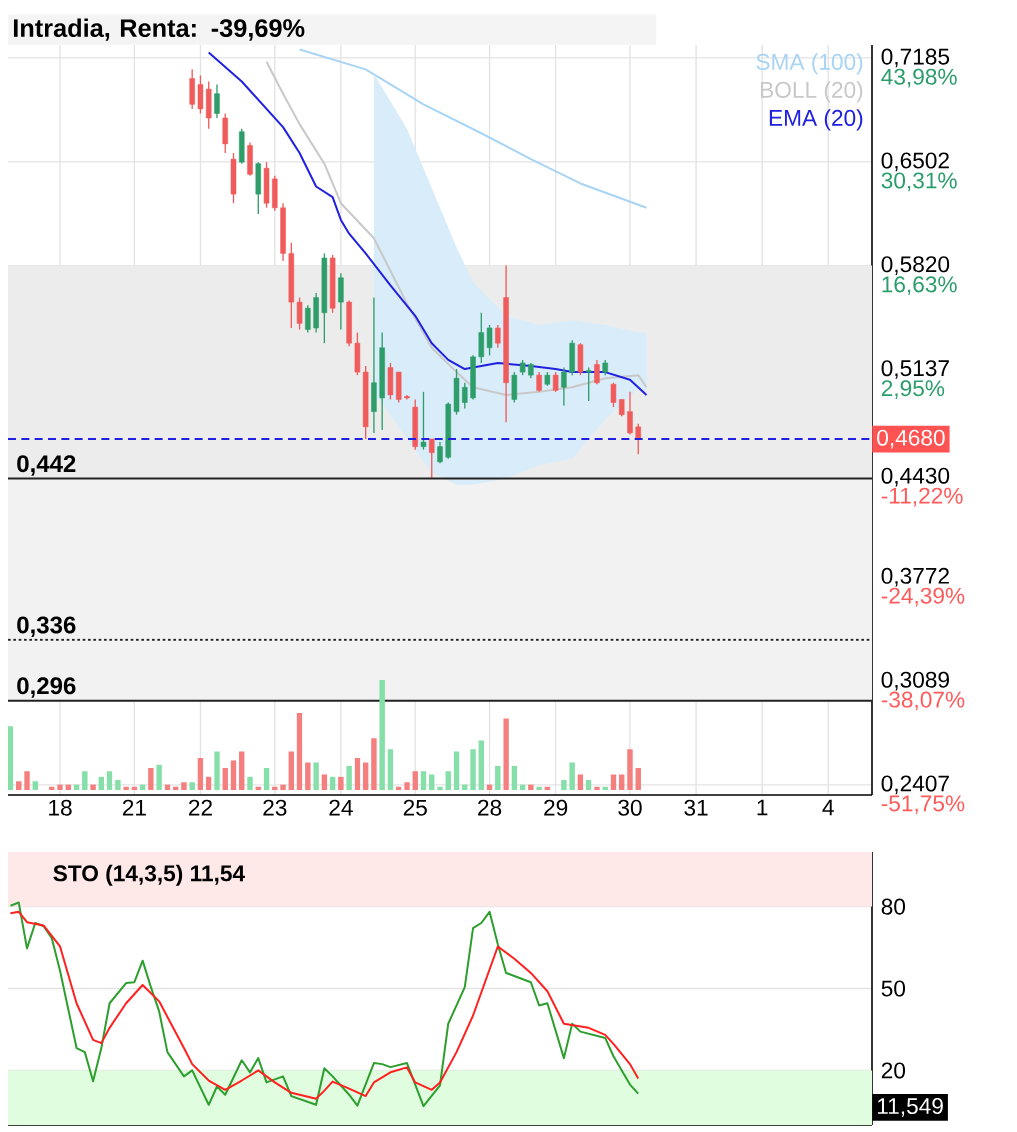  What do you see at coordinates (46, 465) in the screenshot?
I see `ref-line-label: 0,442` at bounding box center [46, 465].